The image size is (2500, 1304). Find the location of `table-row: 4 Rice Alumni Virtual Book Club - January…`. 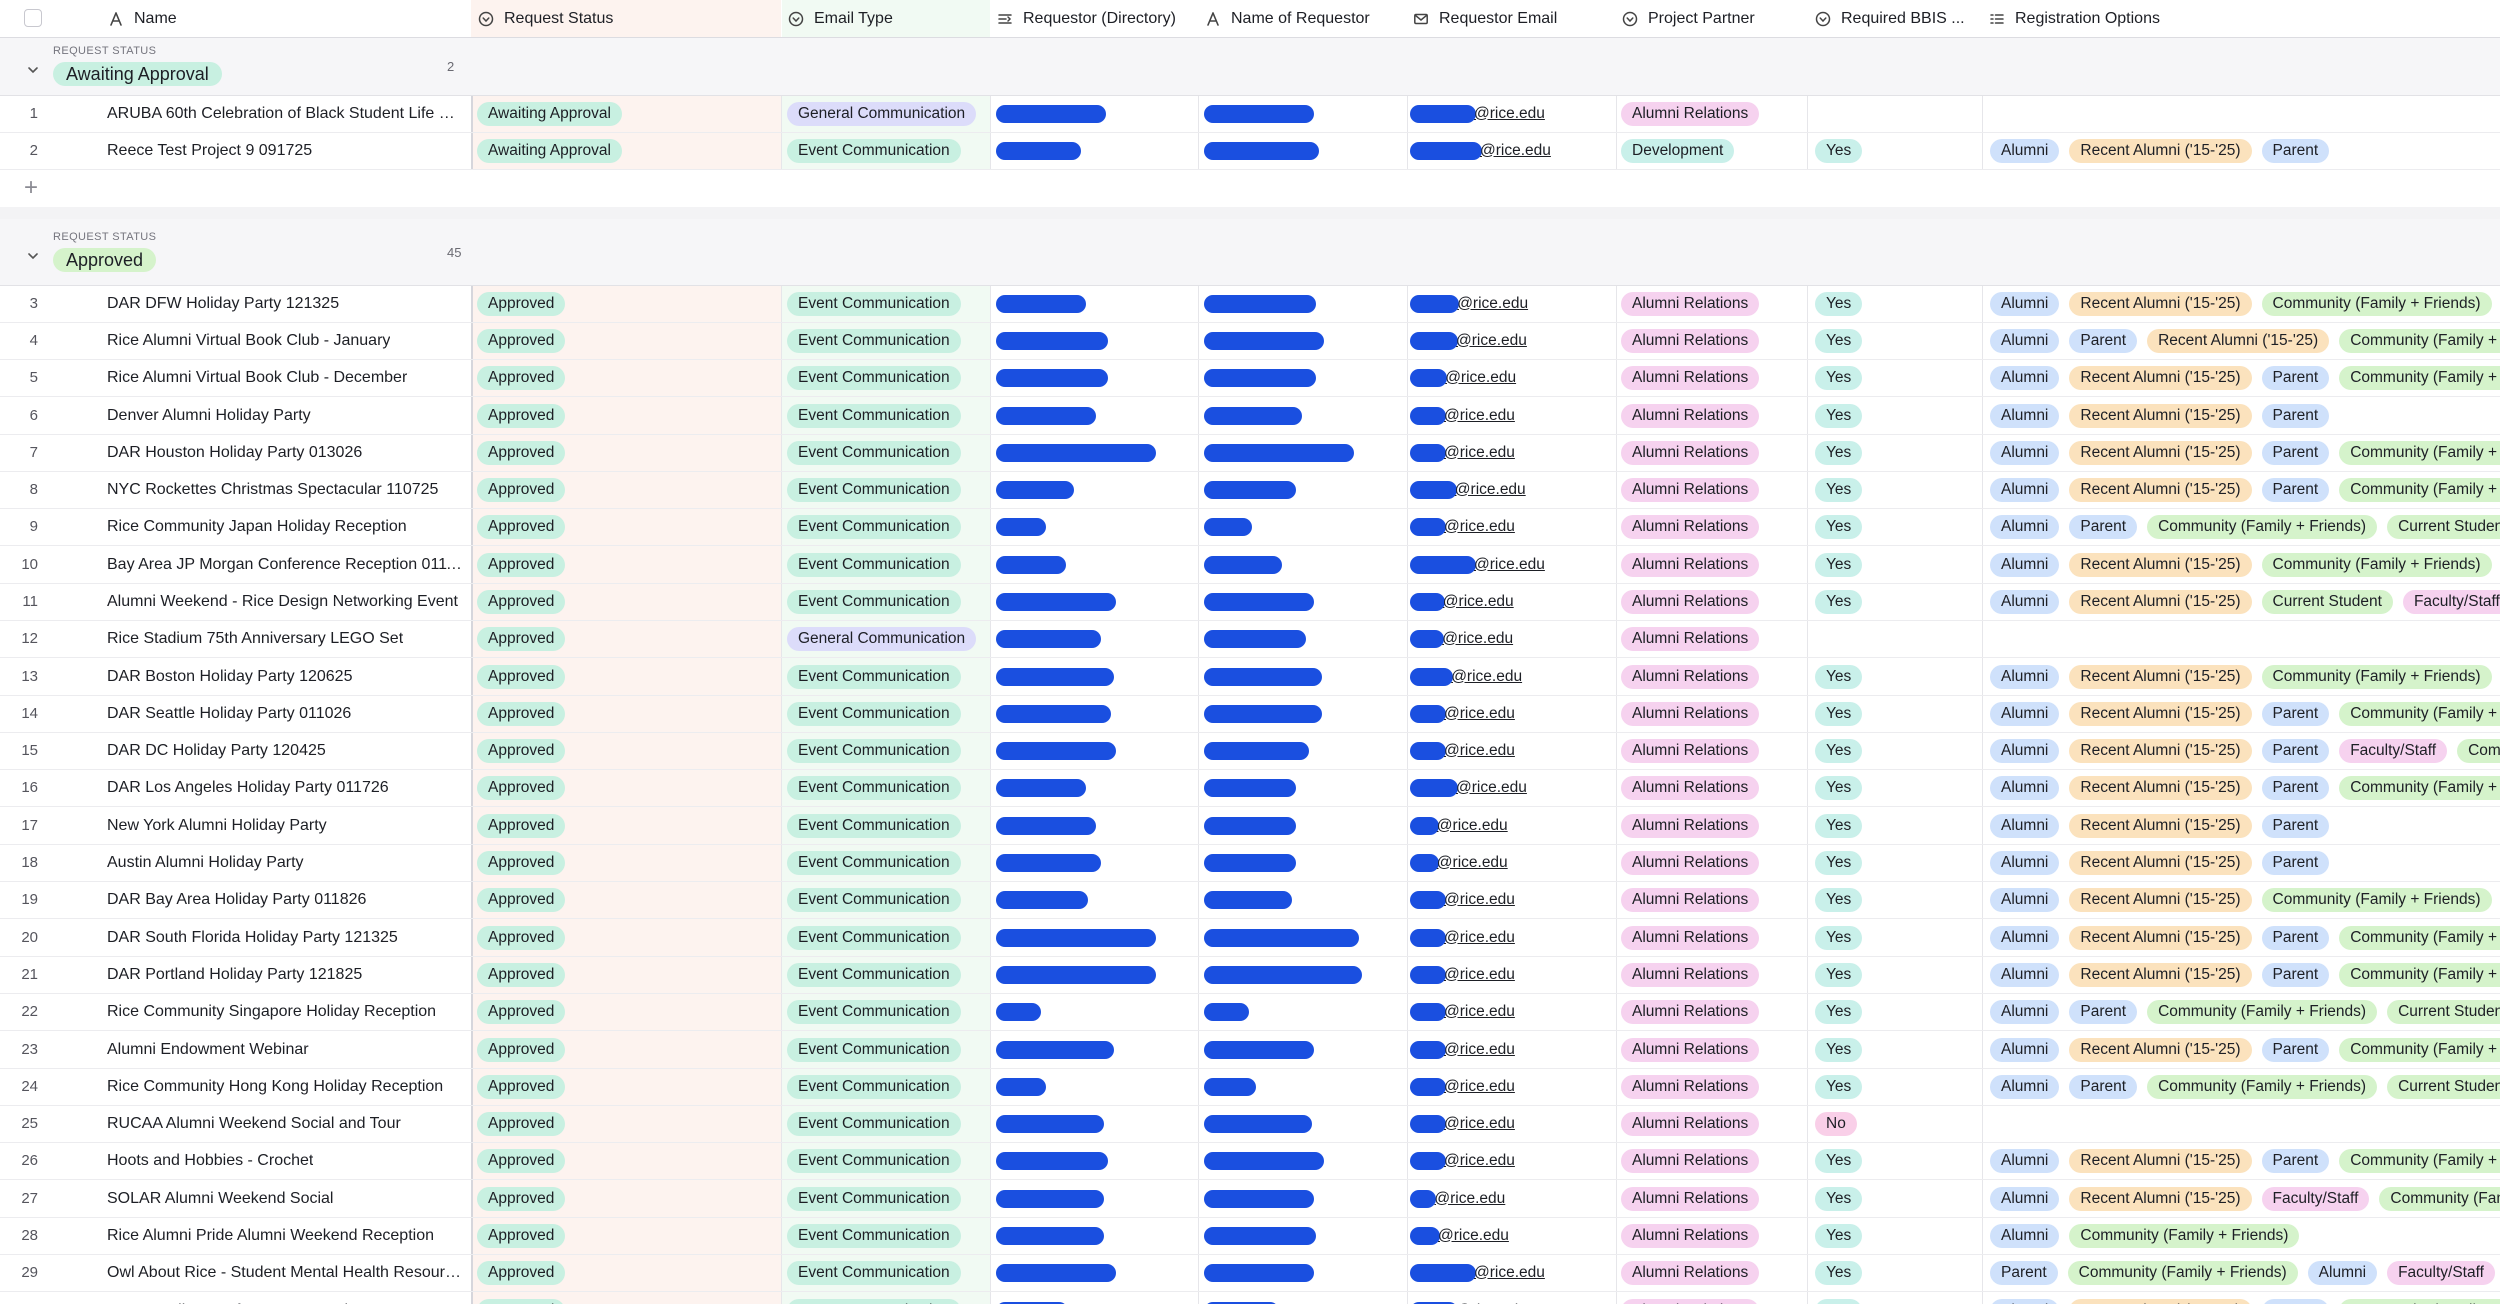

table-row: 4 Rice Alumni Virtual Book Club - January… is located at coordinates (1250, 341).